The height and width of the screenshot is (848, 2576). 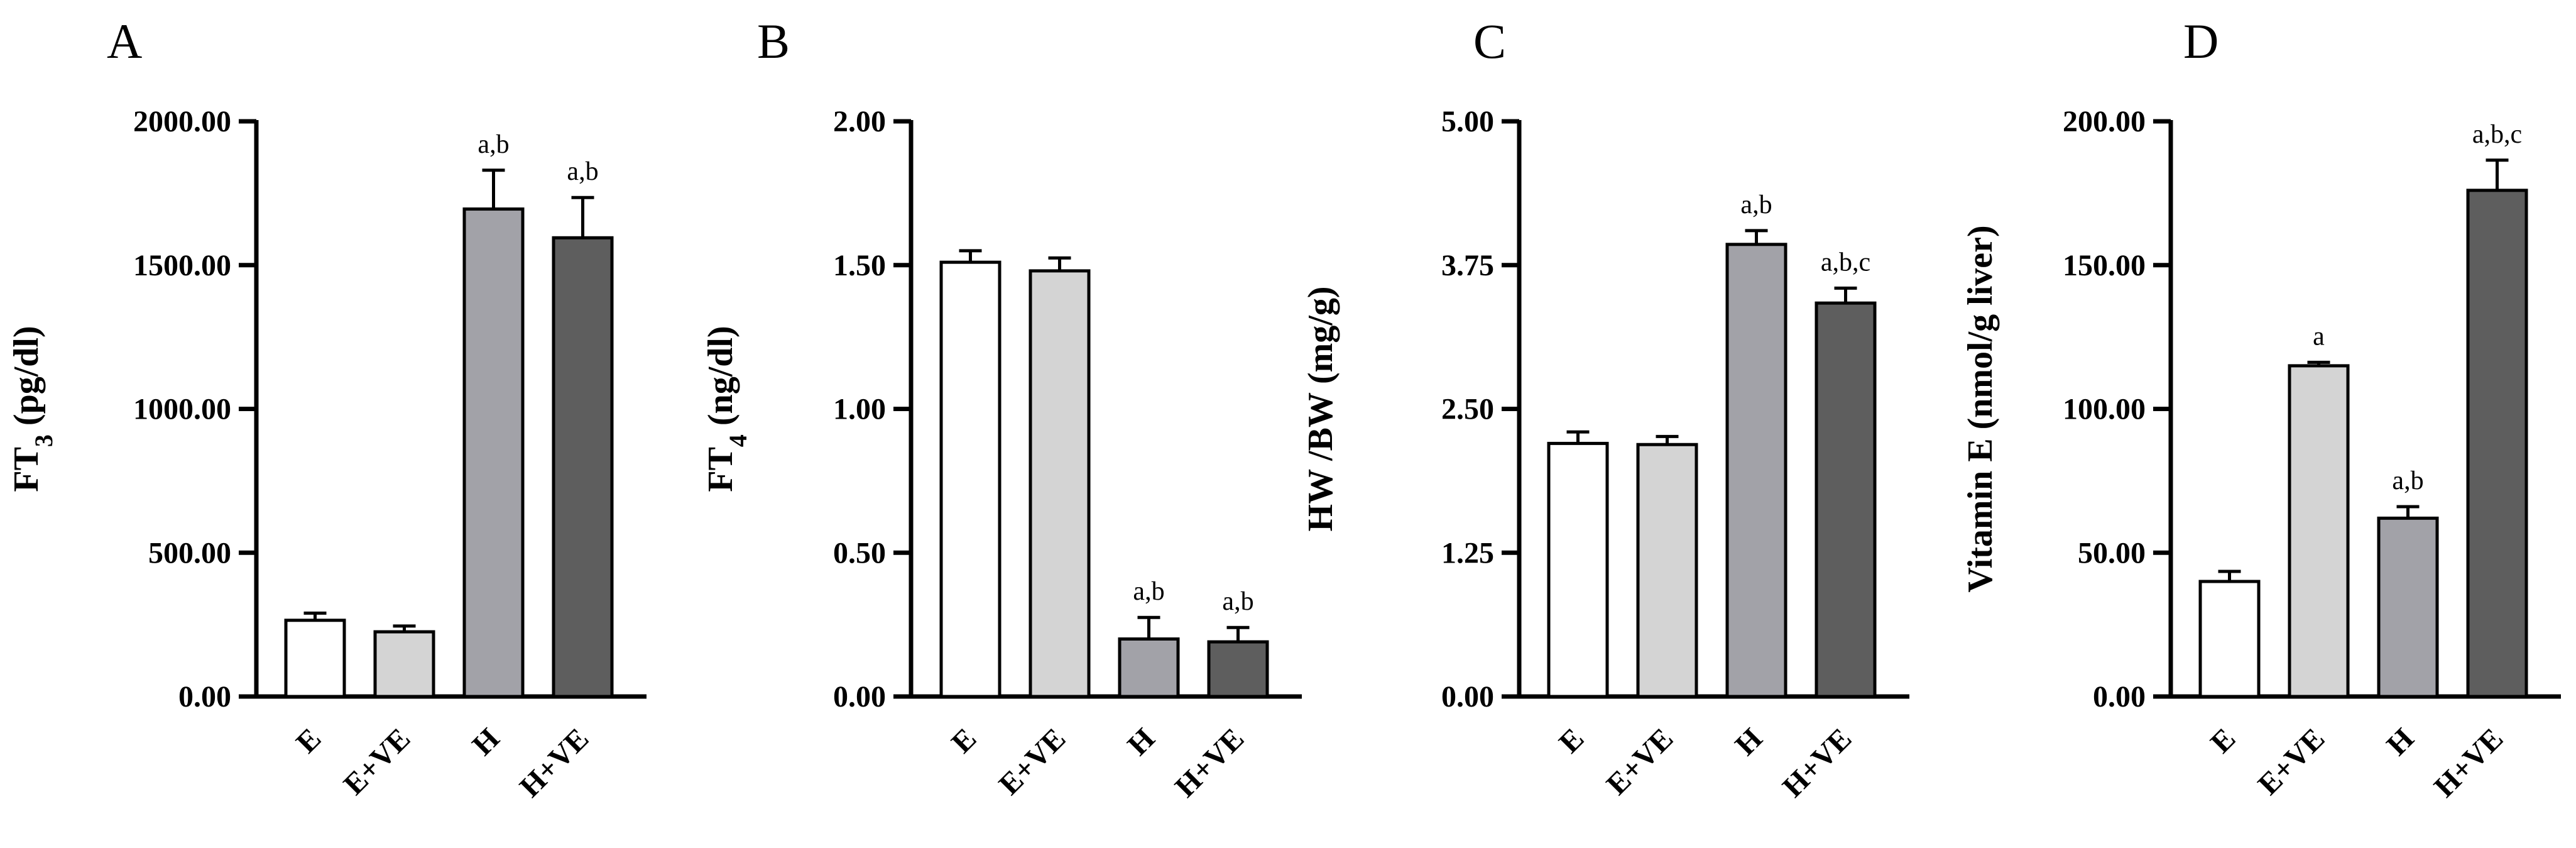 I want to click on y-axis-label: HW /BW (mg/g), so click(x=1320, y=410).